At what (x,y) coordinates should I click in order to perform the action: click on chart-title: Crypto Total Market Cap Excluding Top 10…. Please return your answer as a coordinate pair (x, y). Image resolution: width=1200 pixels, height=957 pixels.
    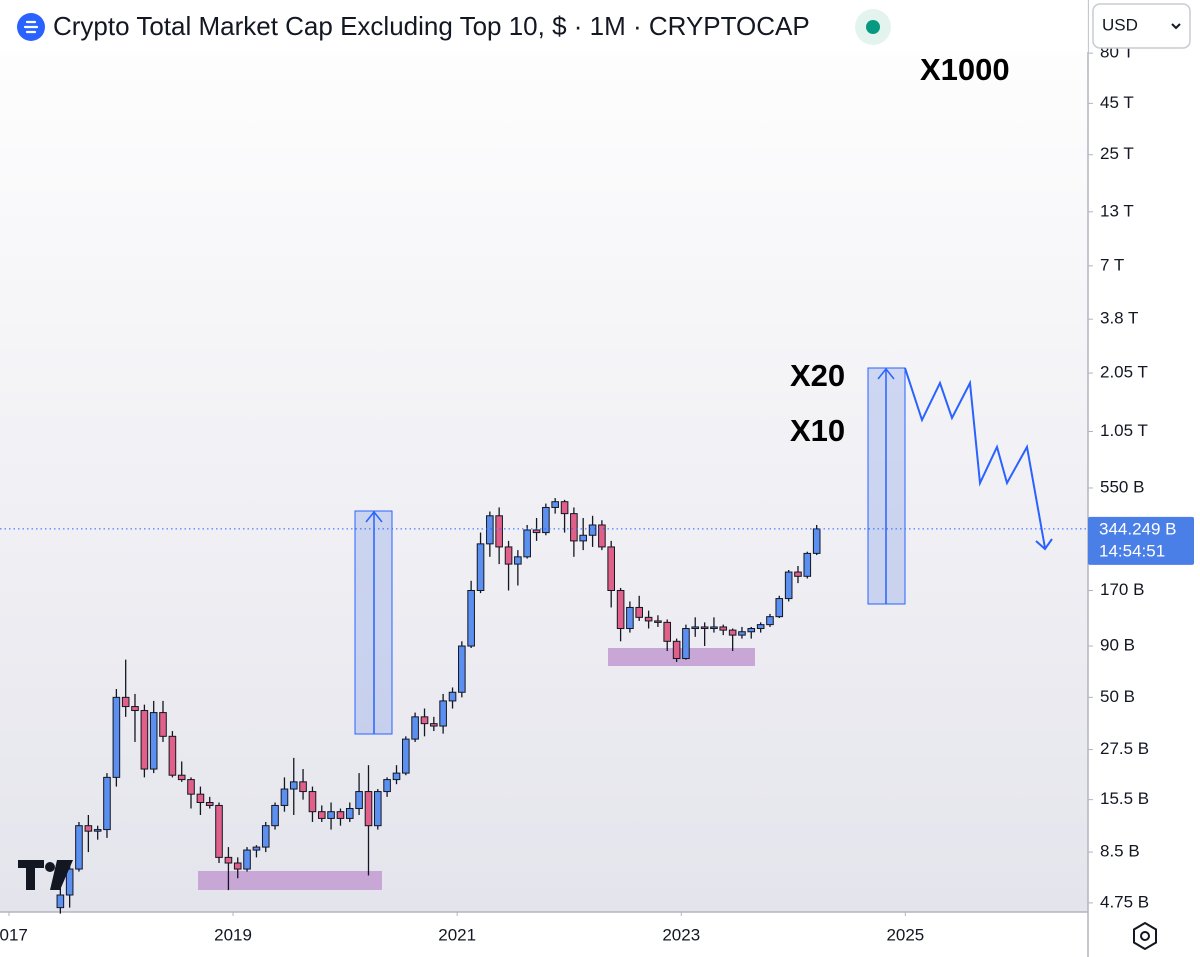
    Looking at the image, I should click on (431, 26).